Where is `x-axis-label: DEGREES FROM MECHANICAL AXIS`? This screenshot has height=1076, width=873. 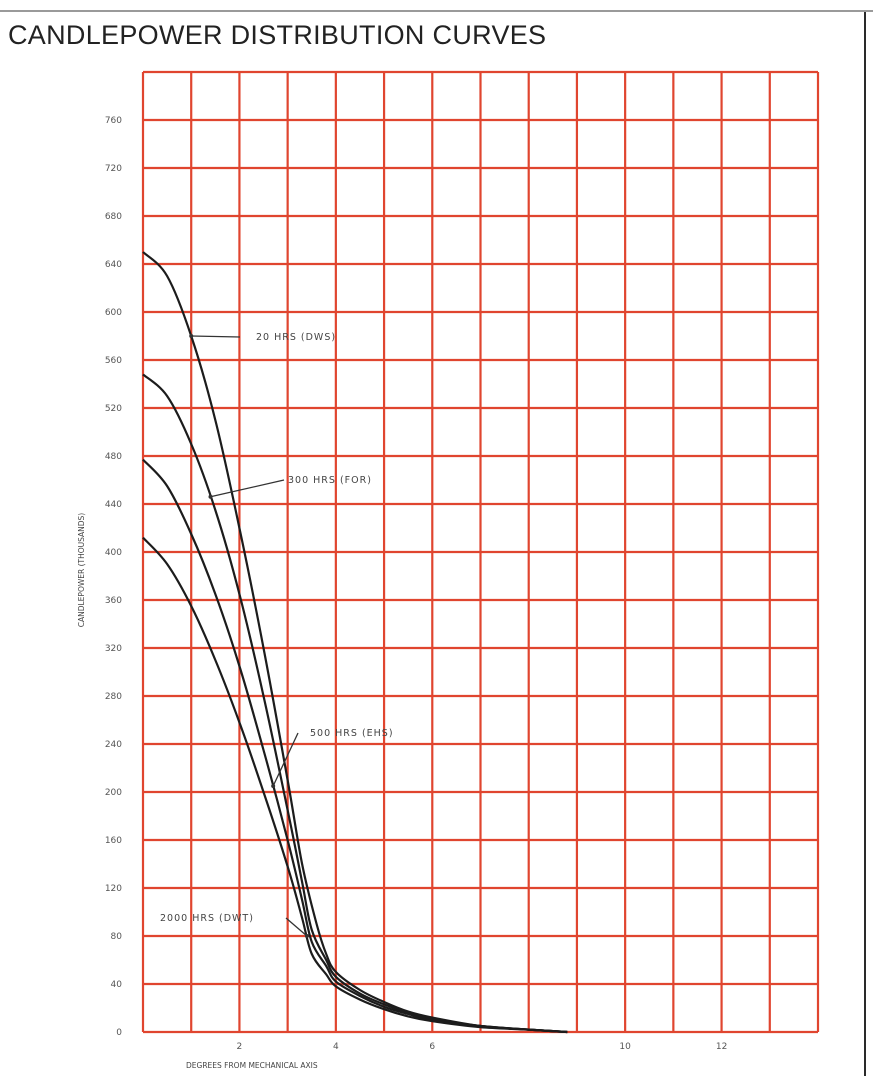 x-axis-label: DEGREES FROM MECHANICAL AXIS is located at coordinates (252, 1065).